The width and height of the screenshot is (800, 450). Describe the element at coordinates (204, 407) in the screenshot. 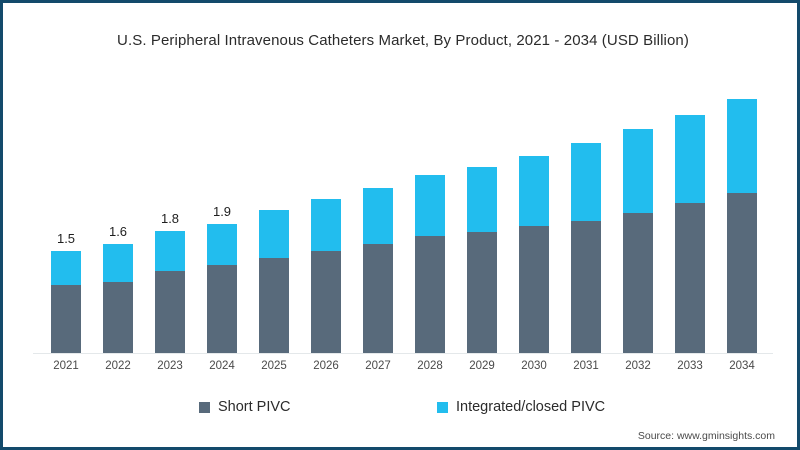

I see `legend-swatch-short-pivc` at that location.